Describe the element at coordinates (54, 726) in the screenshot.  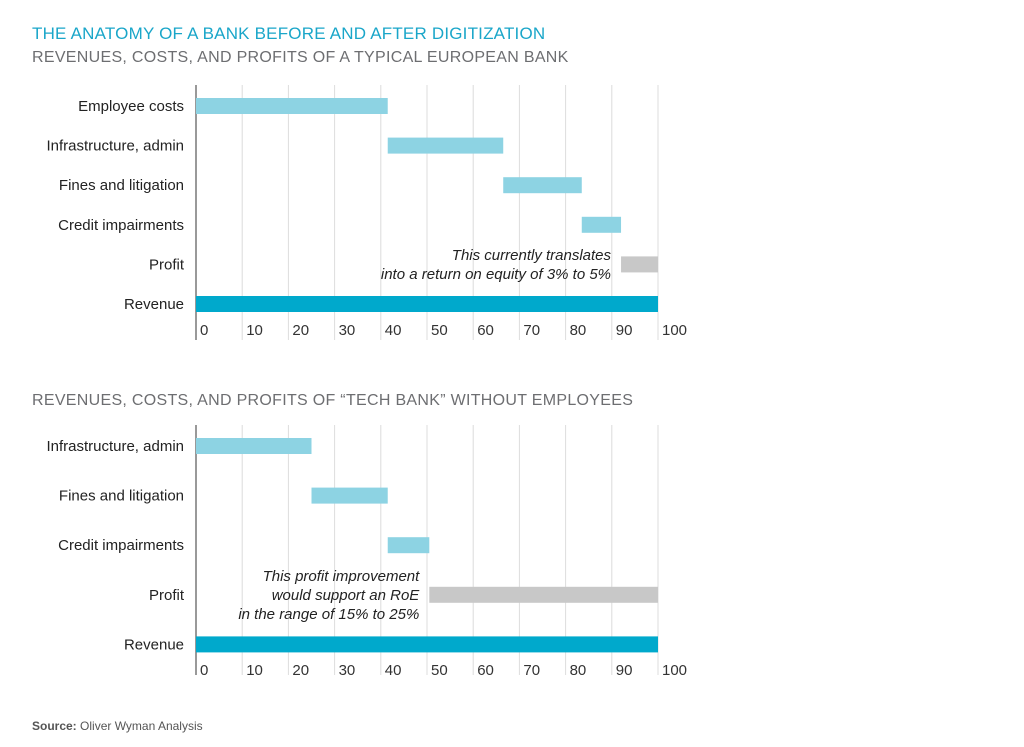
I see `source-label: Source:` at that location.